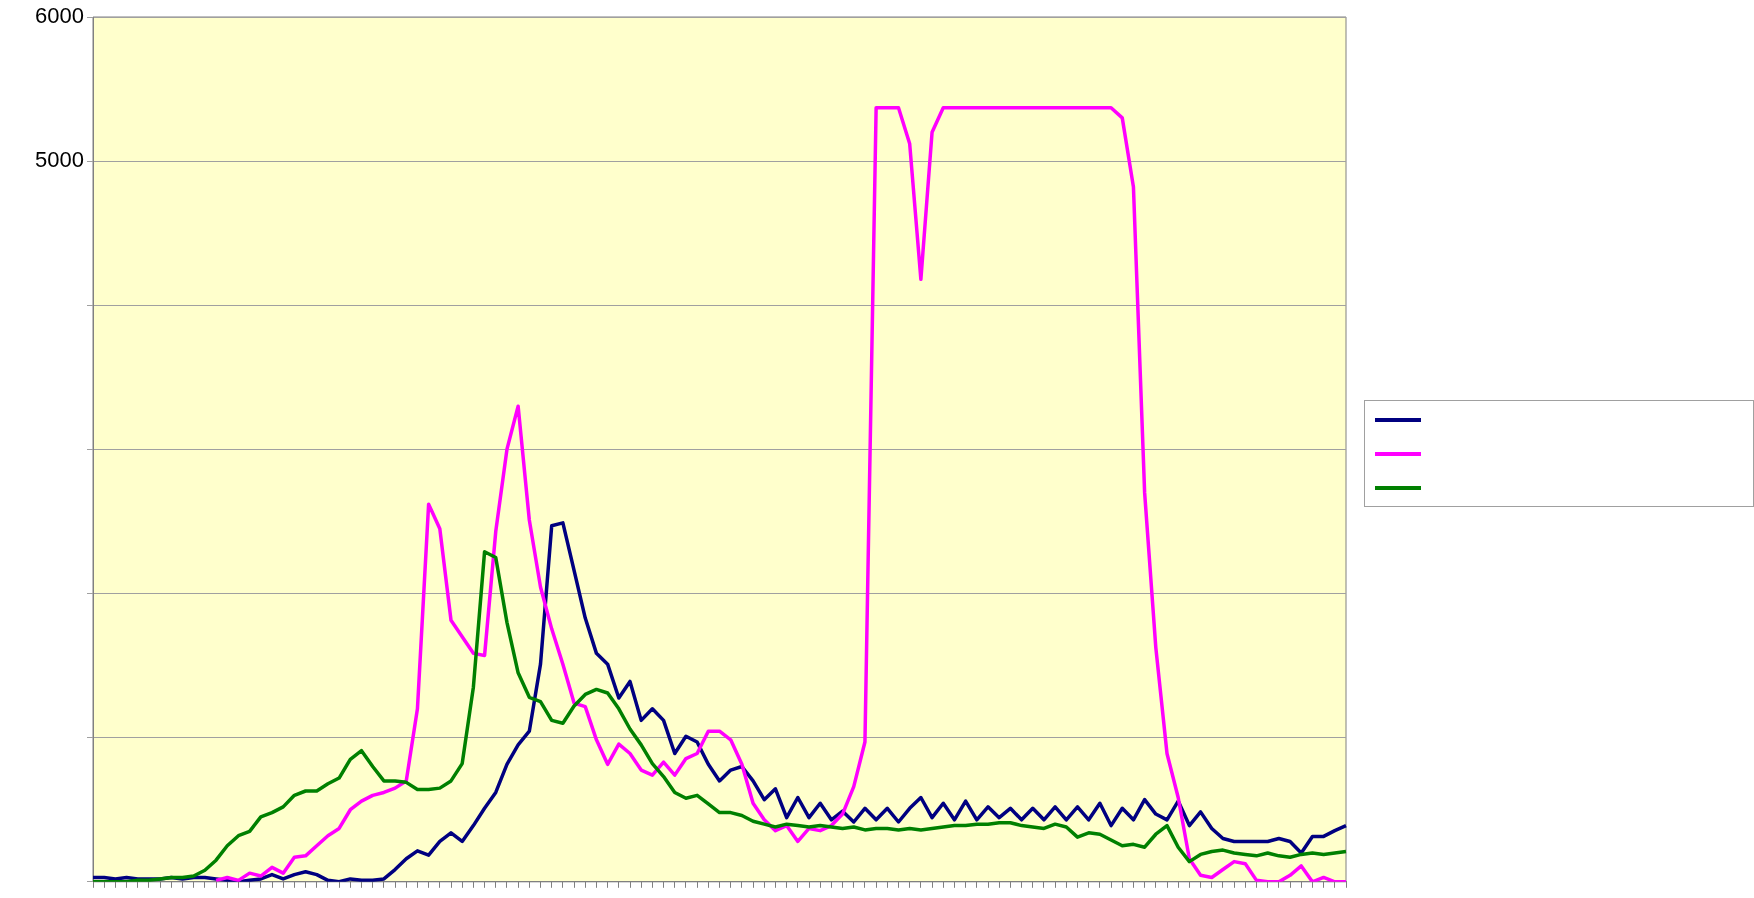  What do you see at coordinates (59, 16) in the screenshot?
I see `y-tick-label: 6000` at bounding box center [59, 16].